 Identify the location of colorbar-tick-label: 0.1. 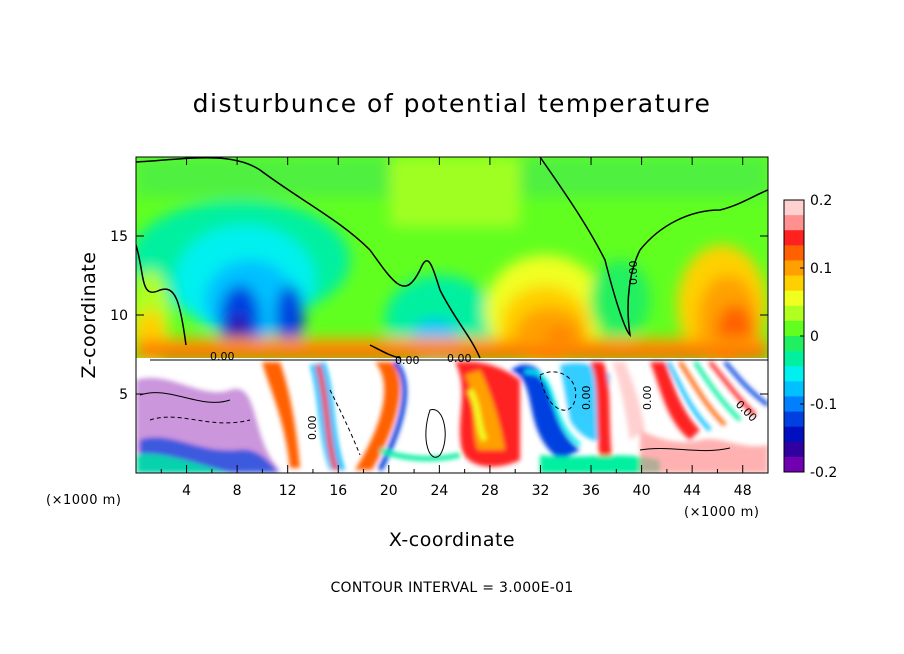
(821, 269).